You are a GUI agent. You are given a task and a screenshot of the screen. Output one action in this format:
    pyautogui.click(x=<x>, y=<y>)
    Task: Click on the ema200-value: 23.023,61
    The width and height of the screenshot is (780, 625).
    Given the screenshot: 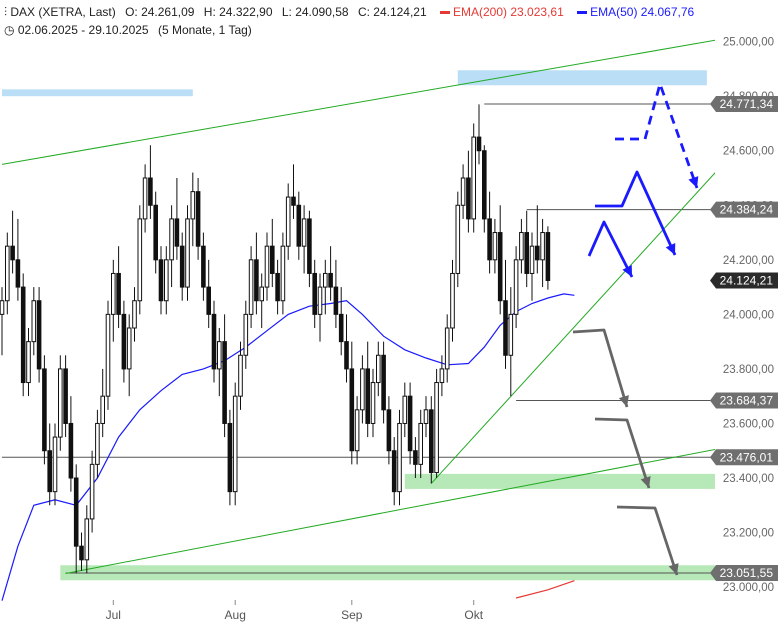 What is the action you would take?
    pyautogui.click(x=537, y=12)
    